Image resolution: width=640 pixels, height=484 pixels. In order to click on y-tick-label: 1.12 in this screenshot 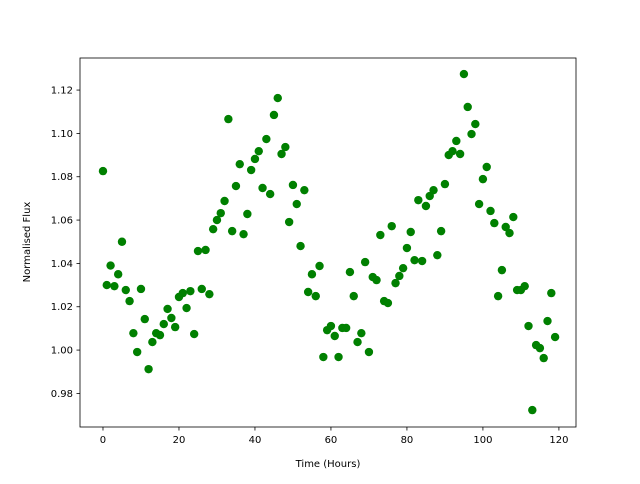, I will do `click(62, 91)`.